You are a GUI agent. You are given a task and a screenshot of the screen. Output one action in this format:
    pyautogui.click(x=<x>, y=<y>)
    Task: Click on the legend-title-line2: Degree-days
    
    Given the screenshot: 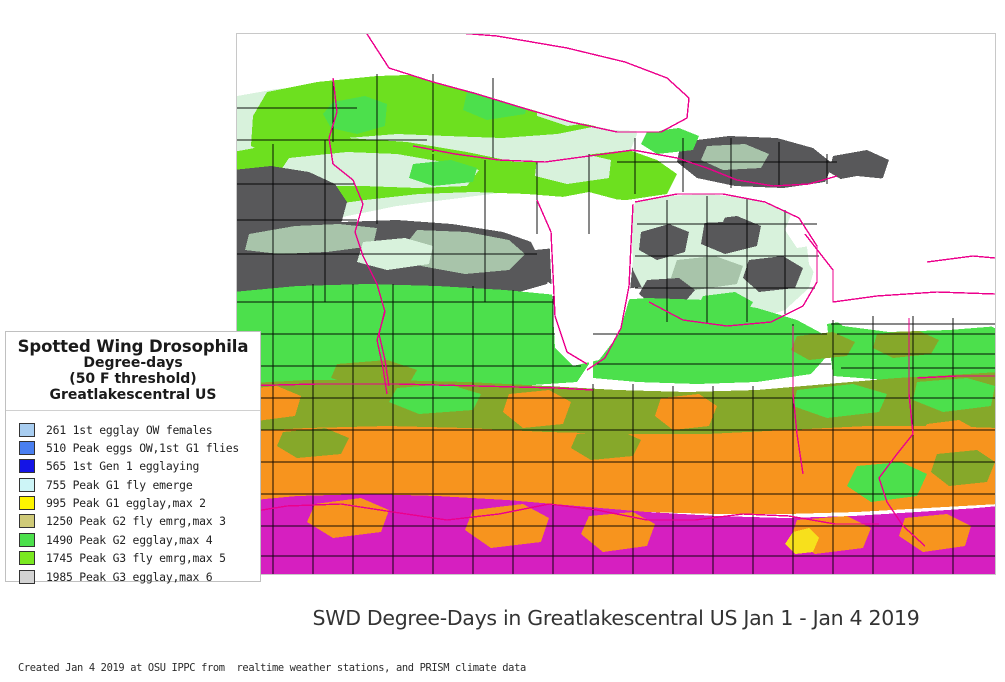 What is the action you would take?
    pyautogui.click(x=133, y=363)
    